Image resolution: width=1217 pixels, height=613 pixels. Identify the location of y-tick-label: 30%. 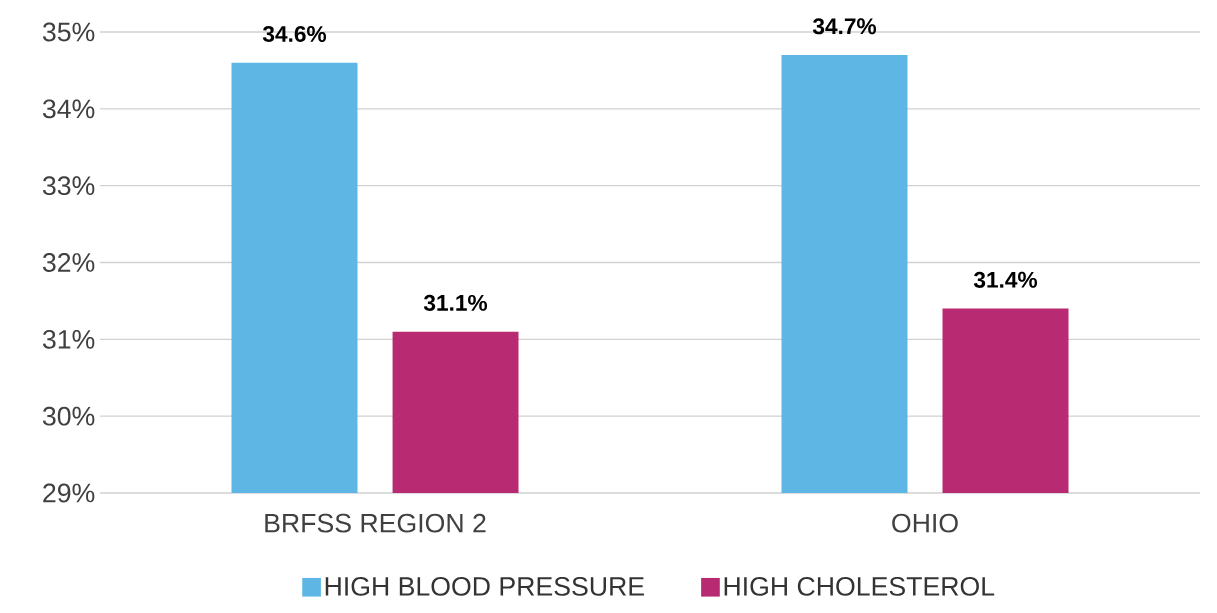
(68, 416).